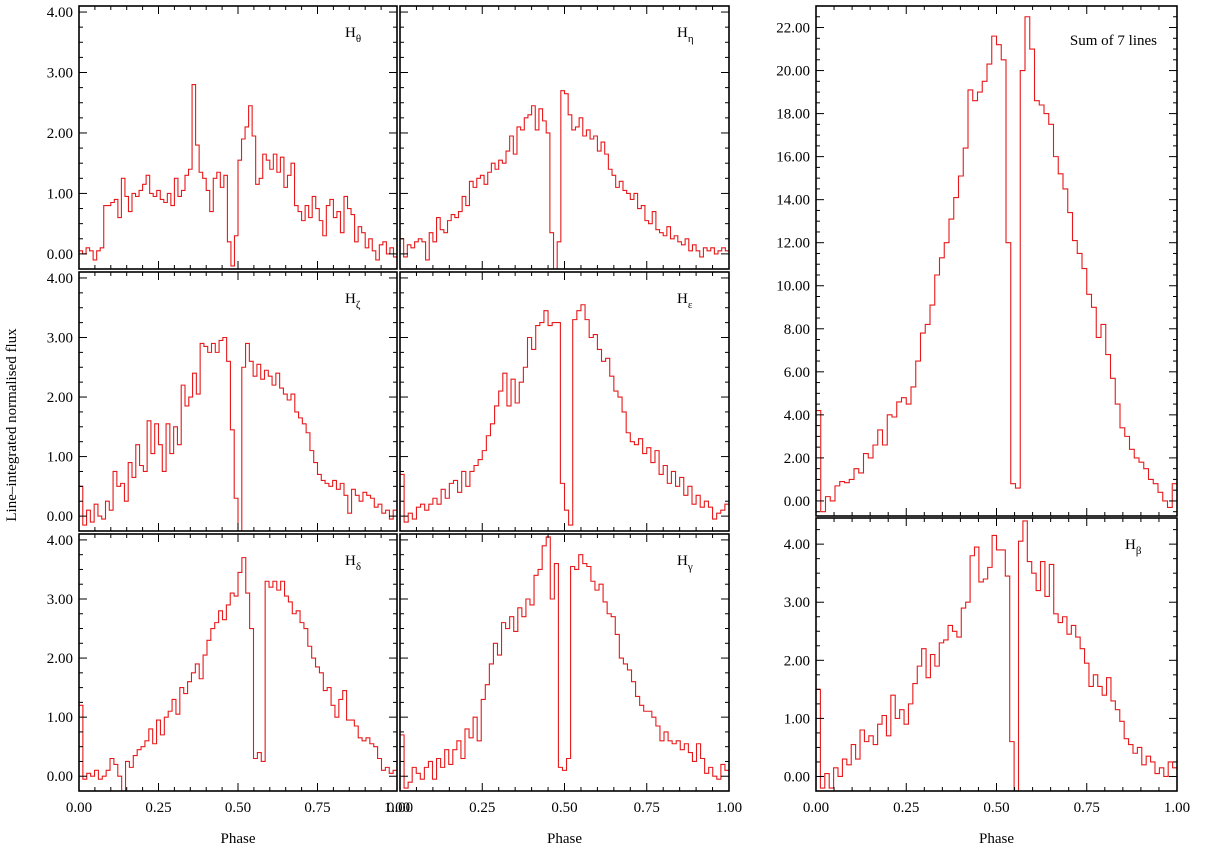  I want to click on panel-label: Hζ, so click(353, 301).